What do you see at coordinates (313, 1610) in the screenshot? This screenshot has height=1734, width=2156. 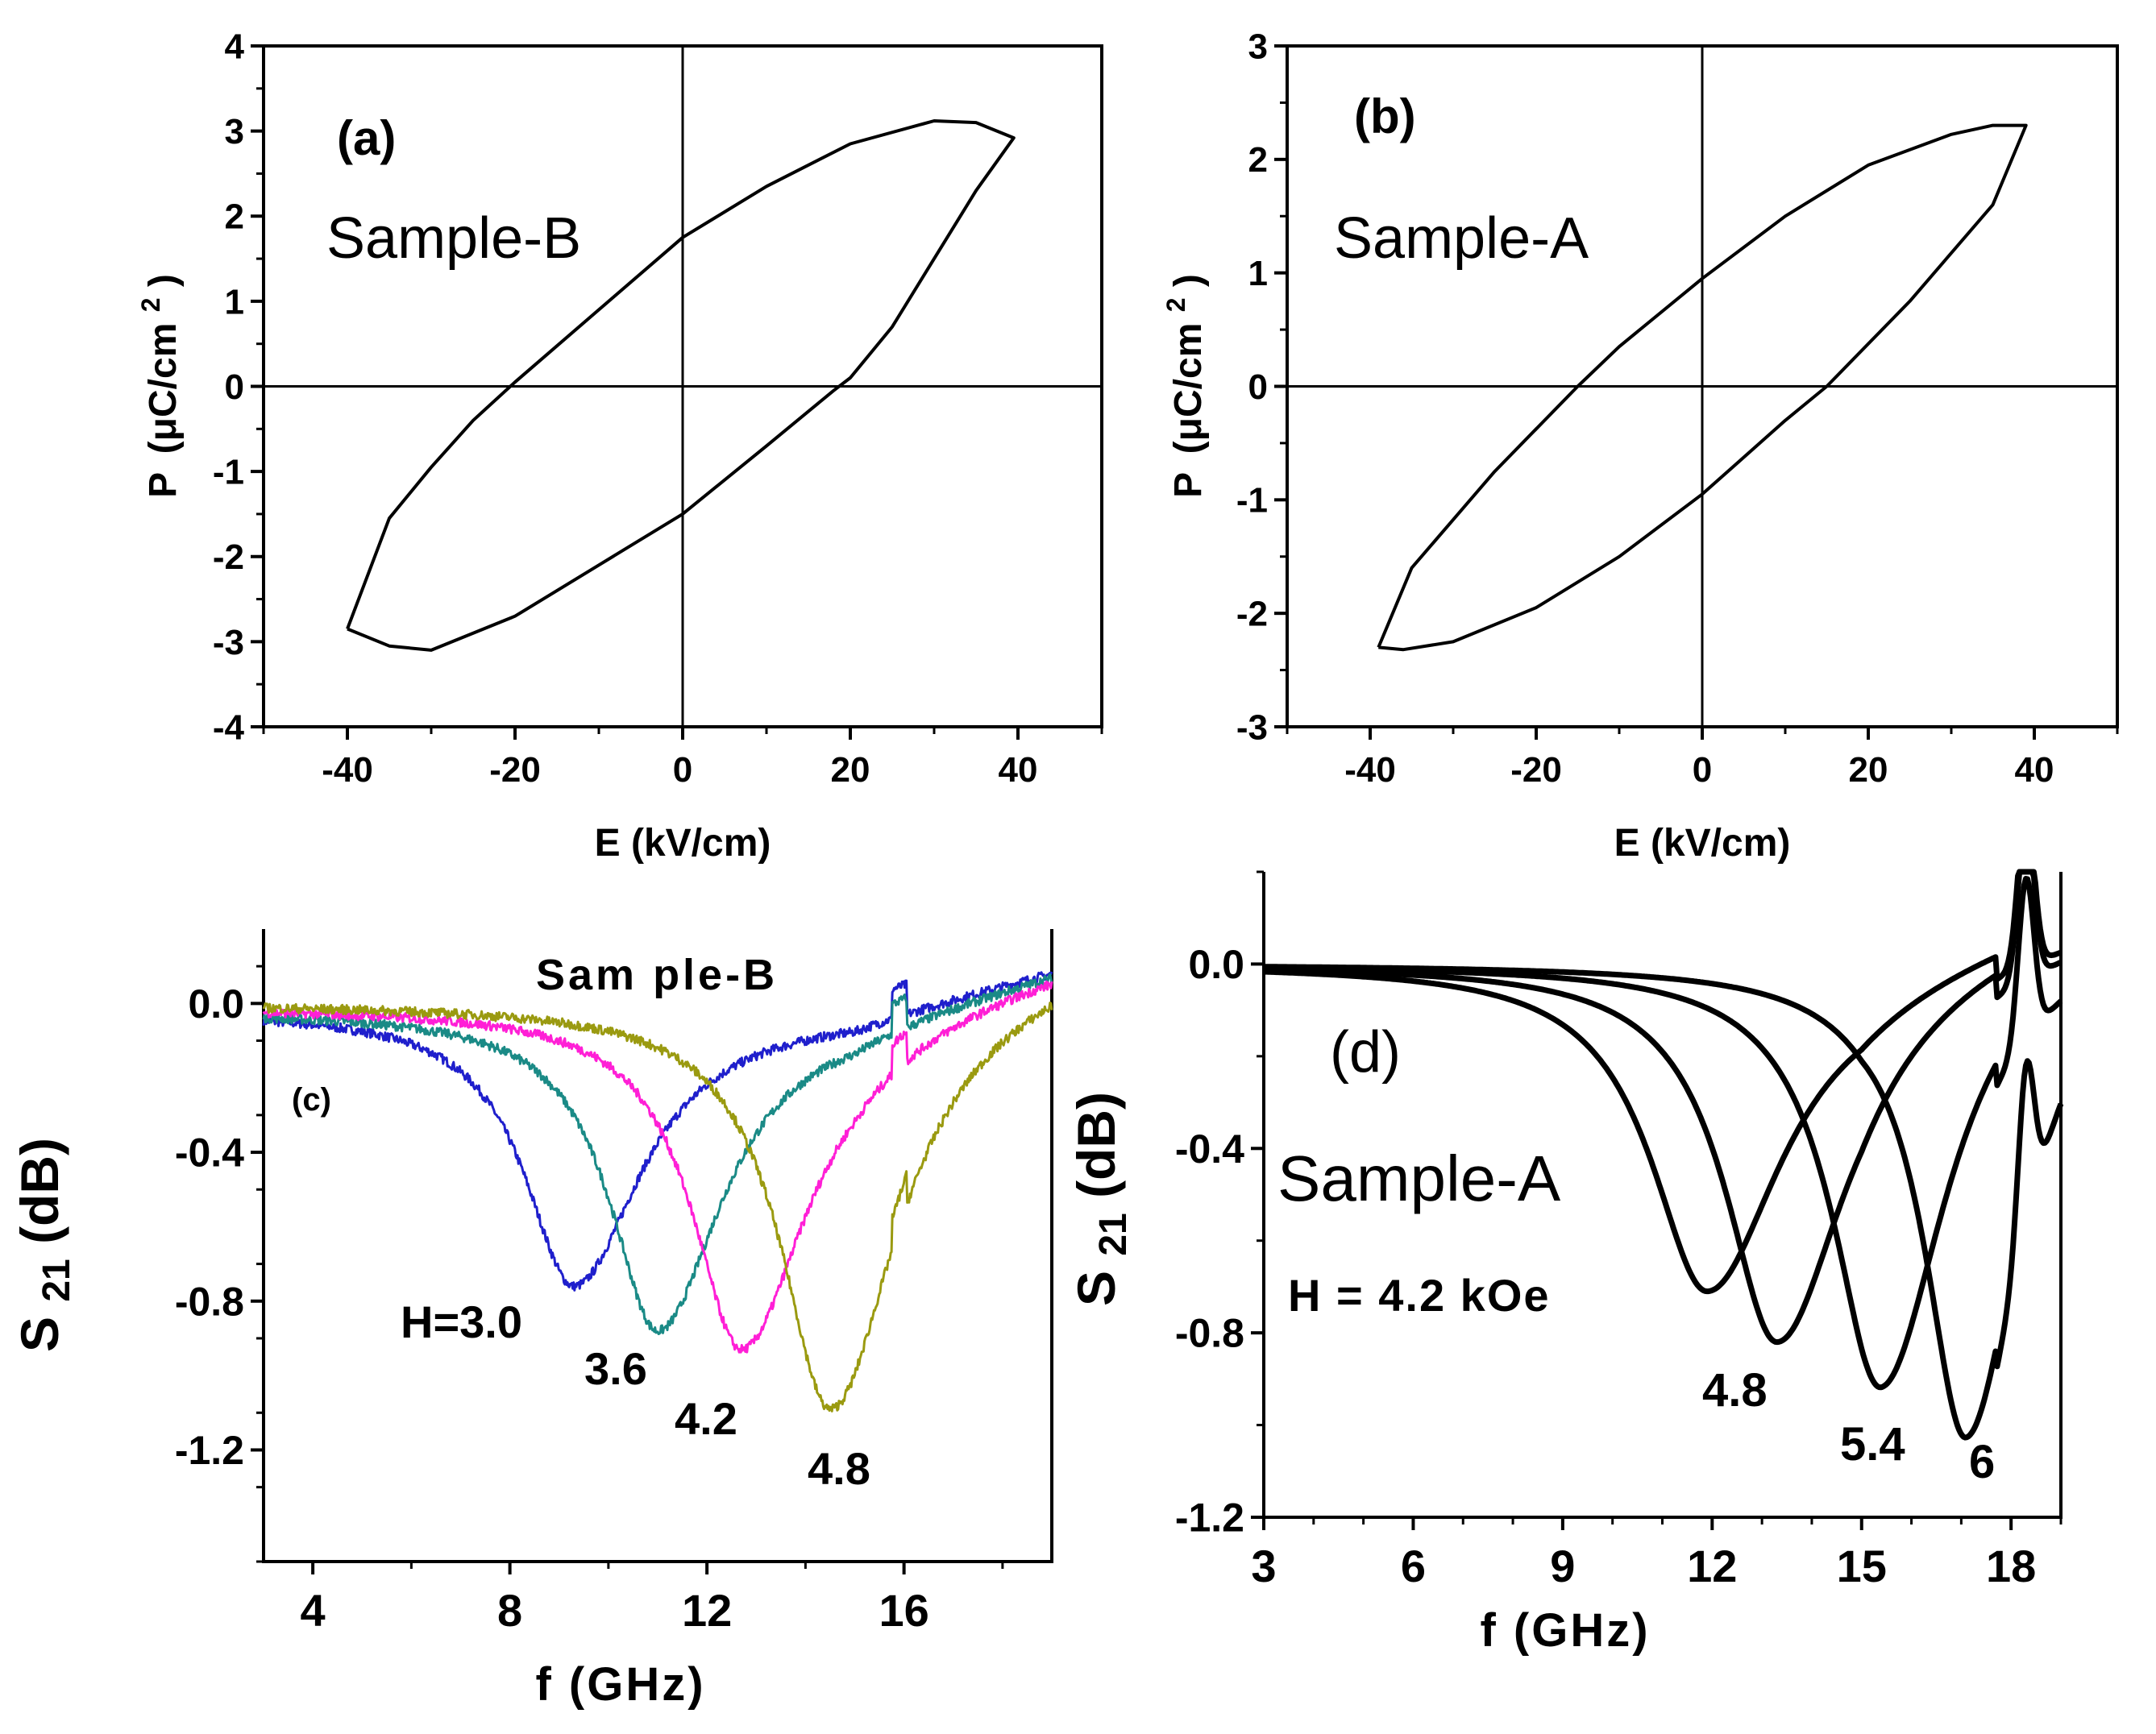 I see `x-tick-label: 4` at bounding box center [313, 1610].